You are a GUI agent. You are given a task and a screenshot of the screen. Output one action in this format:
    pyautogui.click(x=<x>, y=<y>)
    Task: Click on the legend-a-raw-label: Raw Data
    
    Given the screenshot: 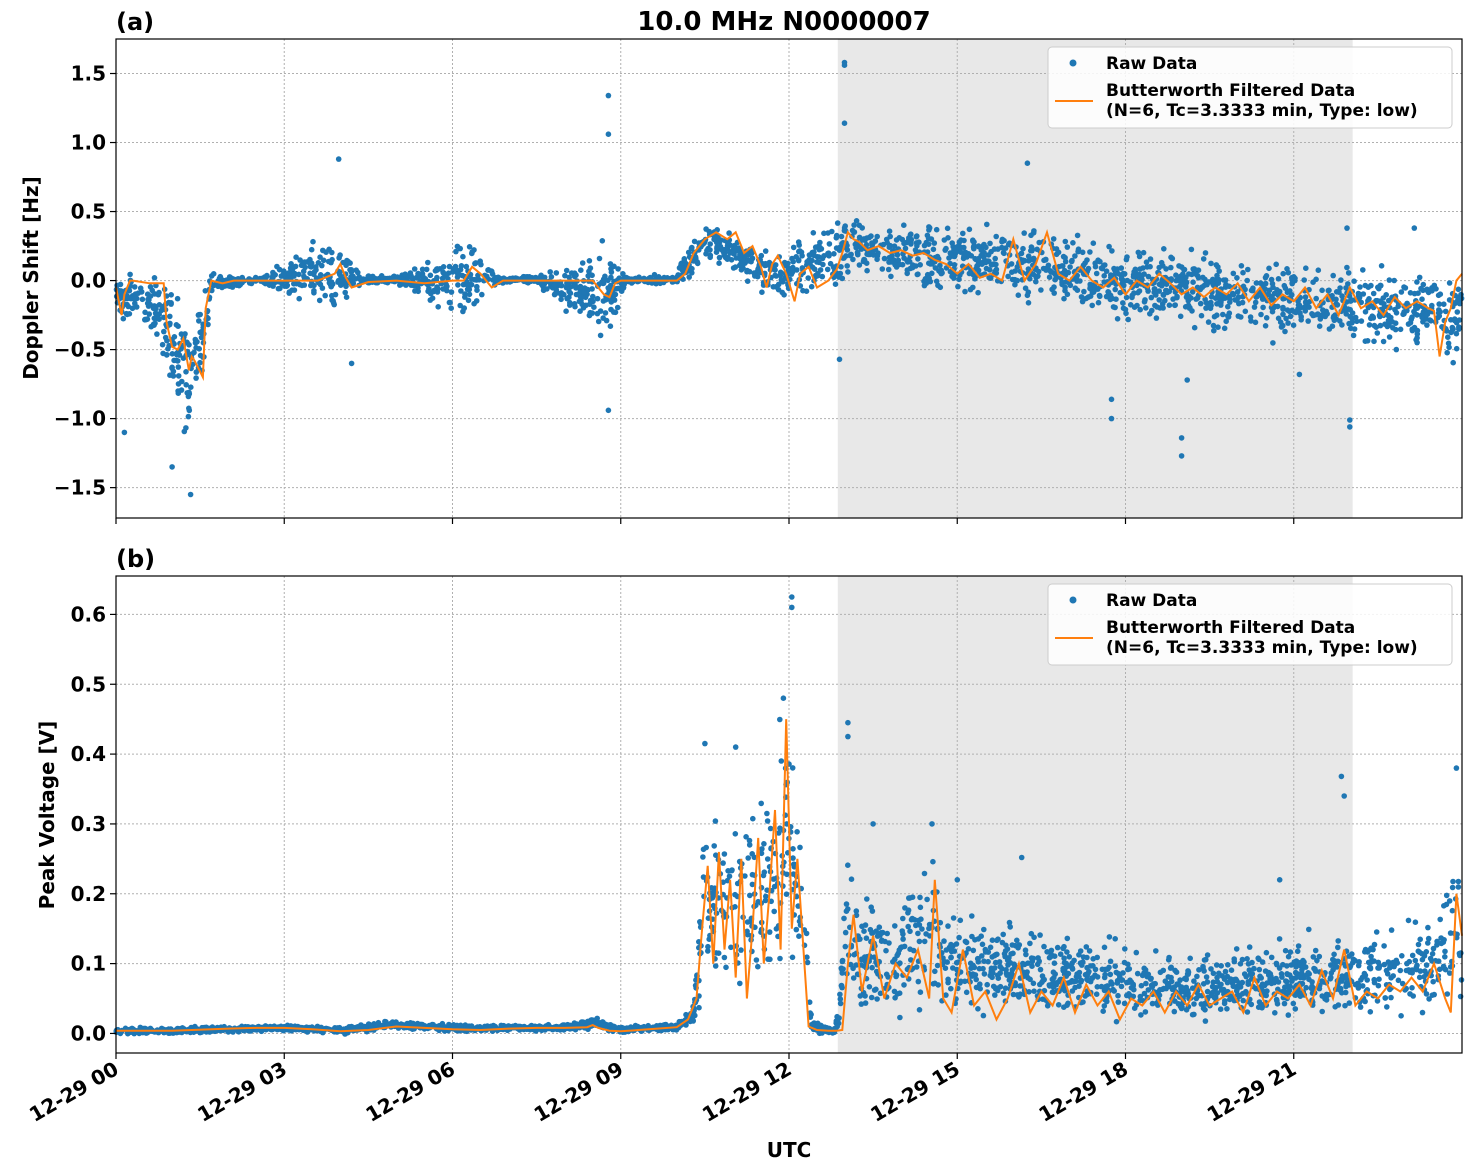 What is the action you would take?
    pyautogui.click(x=1151, y=64)
    